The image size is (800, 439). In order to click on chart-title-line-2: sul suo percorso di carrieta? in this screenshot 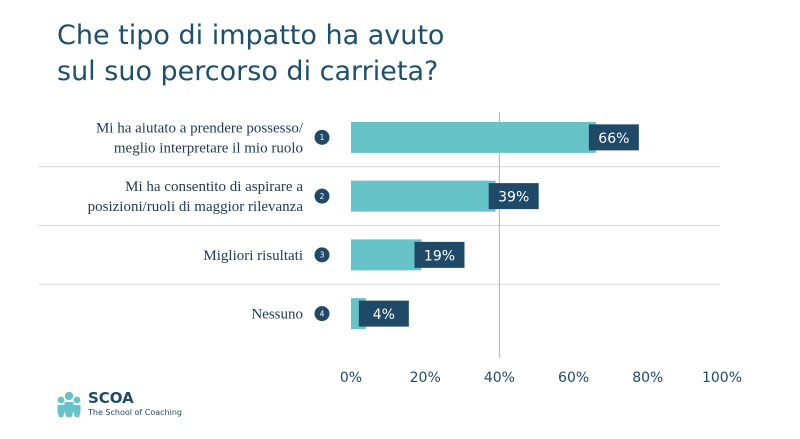, I will do `click(248, 71)`.